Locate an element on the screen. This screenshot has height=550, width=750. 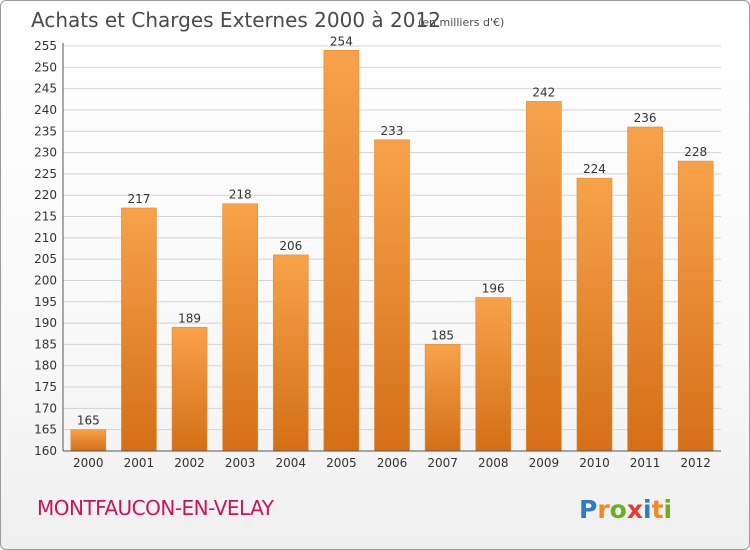
logo-letter: o is located at coordinates (618, 509).